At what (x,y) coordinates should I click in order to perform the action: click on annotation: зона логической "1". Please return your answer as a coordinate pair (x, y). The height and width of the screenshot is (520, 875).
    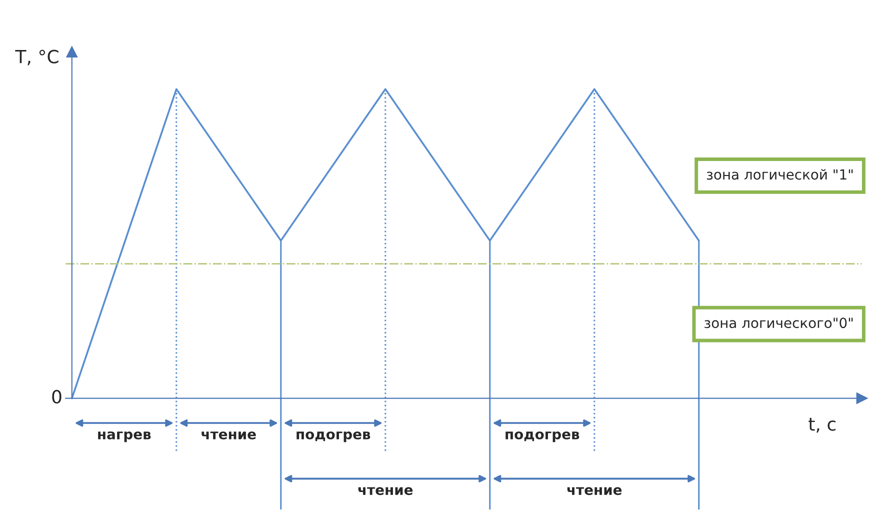
    Looking at the image, I should click on (779, 174).